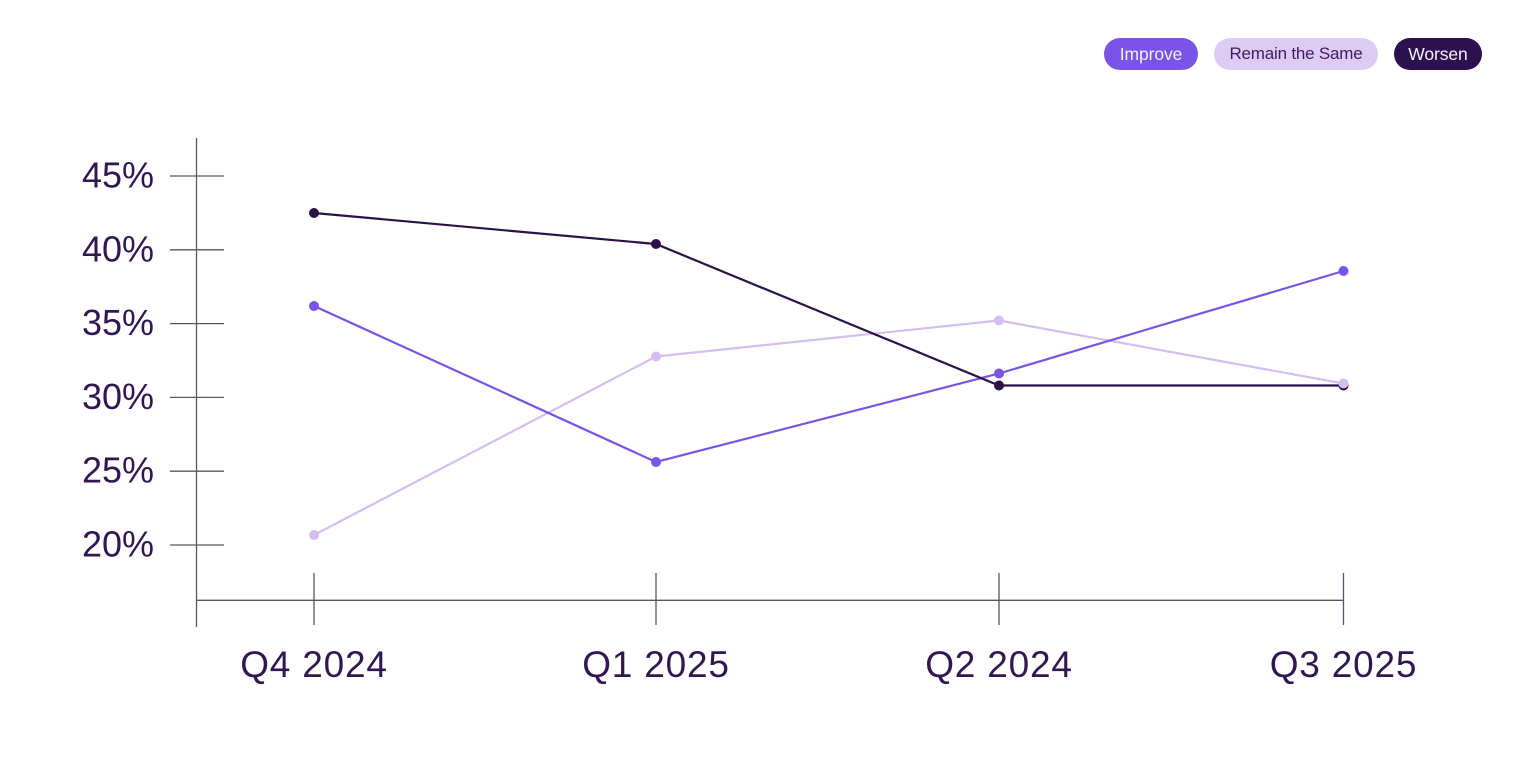 This screenshot has height=778, width=1536. I want to click on svg-text: 40%, so click(118, 248).